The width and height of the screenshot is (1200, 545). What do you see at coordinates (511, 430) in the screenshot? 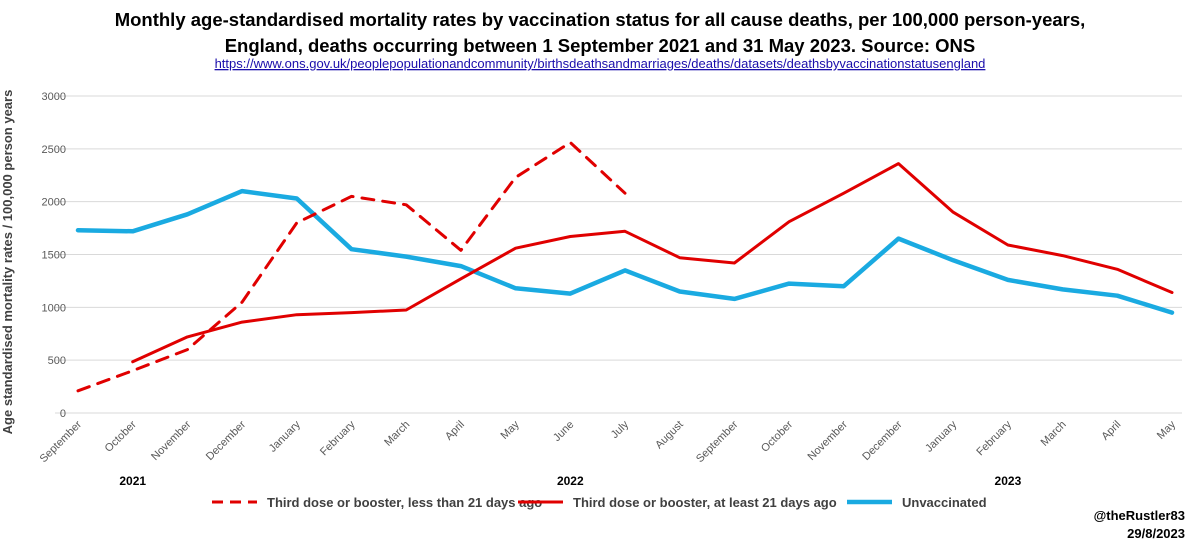
I see `x-tick-8: May` at bounding box center [511, 430].